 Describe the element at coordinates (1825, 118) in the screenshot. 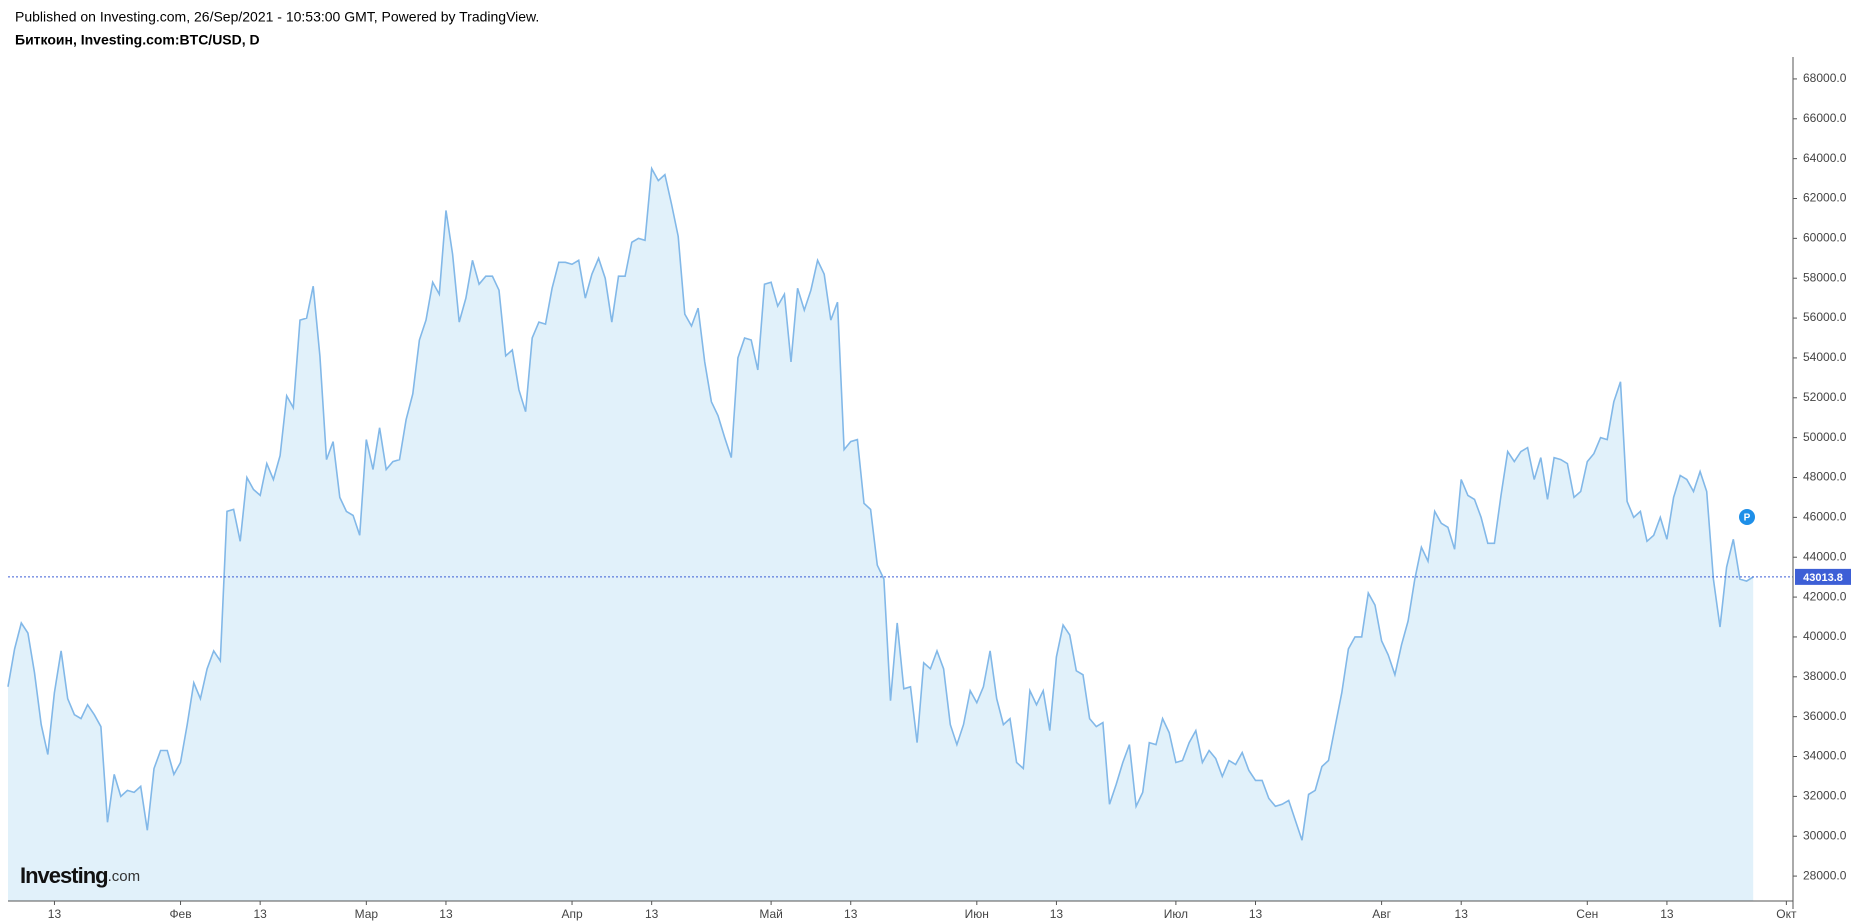

I see `y-tick-label: 66000.0` at that location.